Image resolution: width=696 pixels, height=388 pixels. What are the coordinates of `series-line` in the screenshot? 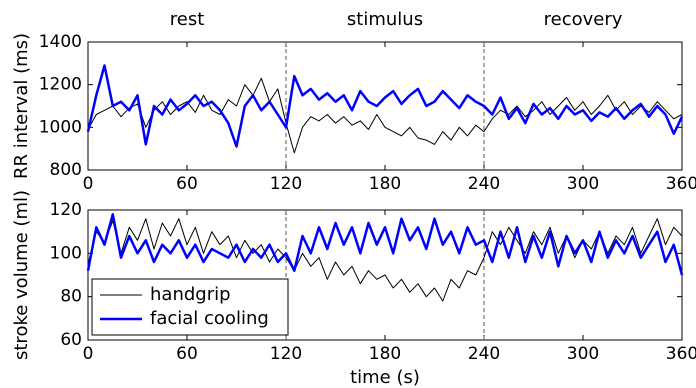 It's located at (385, 244).